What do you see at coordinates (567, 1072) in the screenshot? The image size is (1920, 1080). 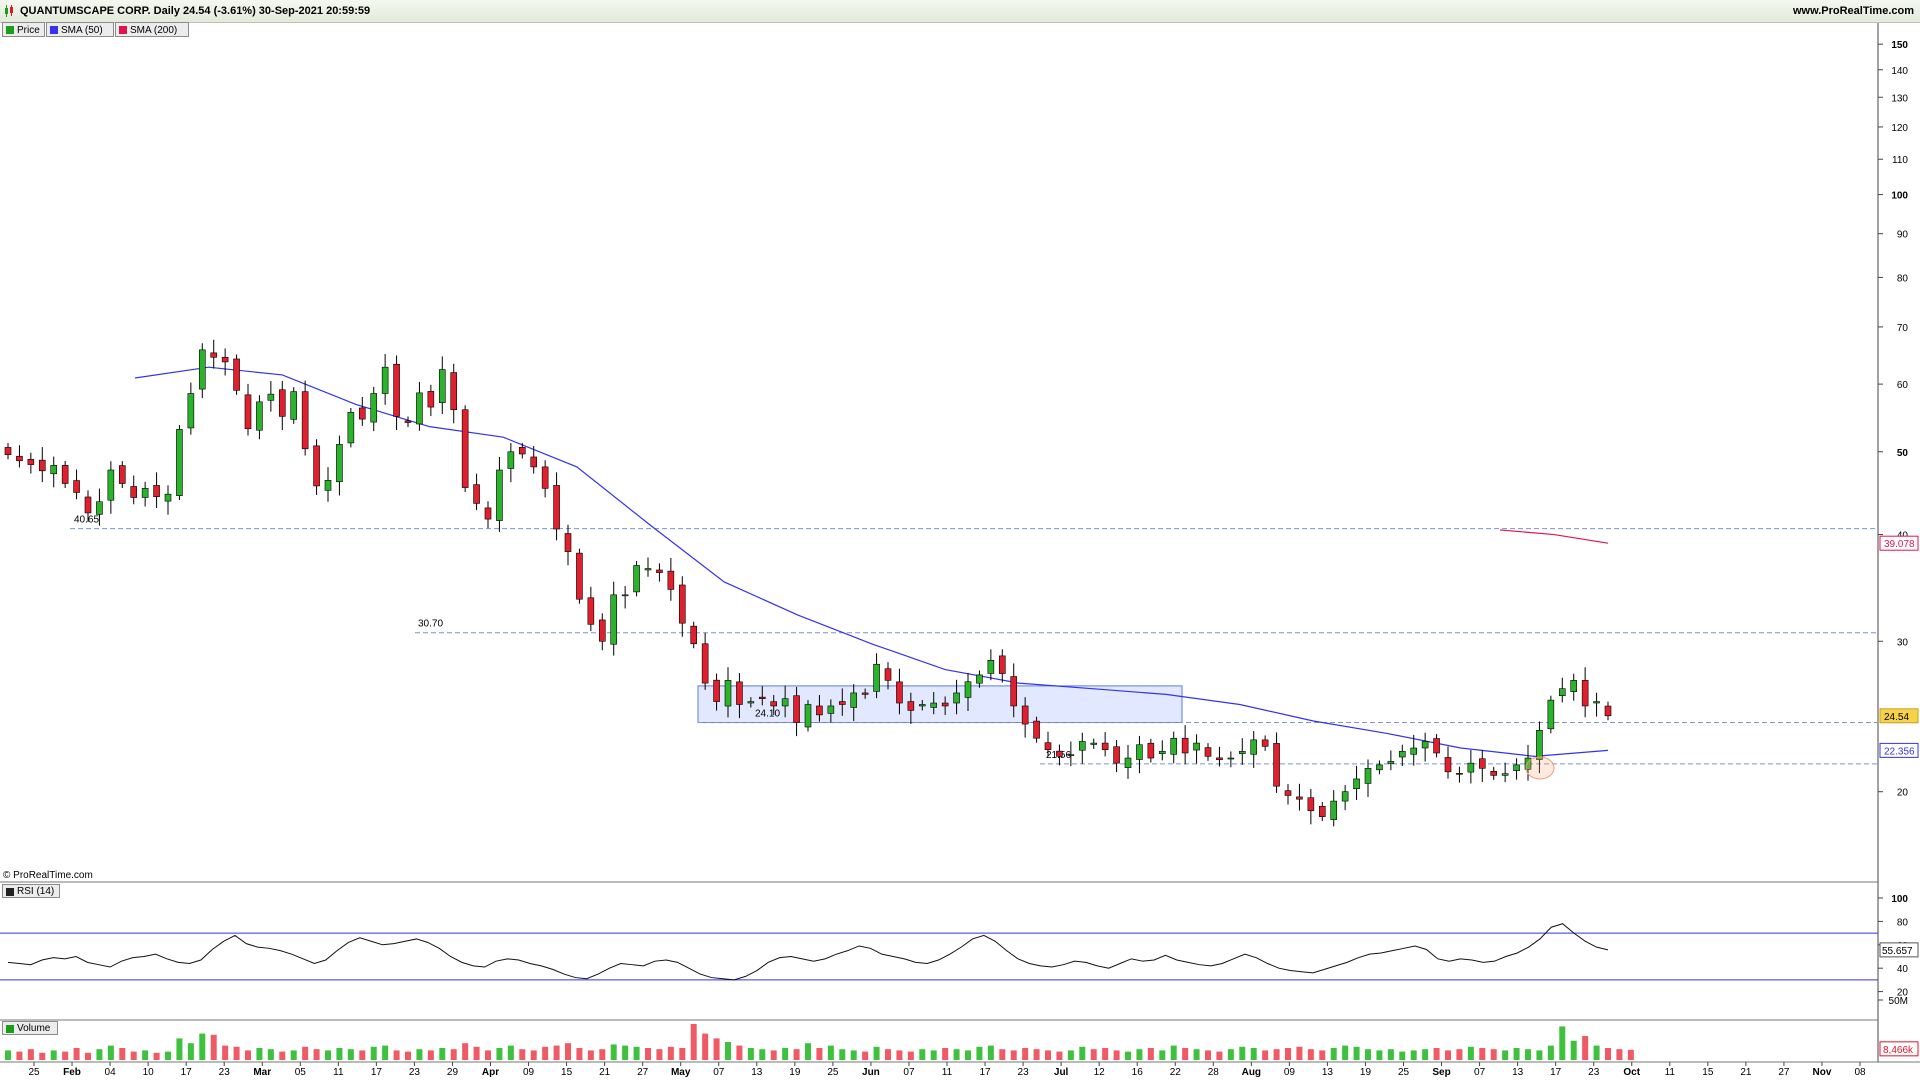 I see `x-tick-label: 15` at bounding box center [567, 1072].